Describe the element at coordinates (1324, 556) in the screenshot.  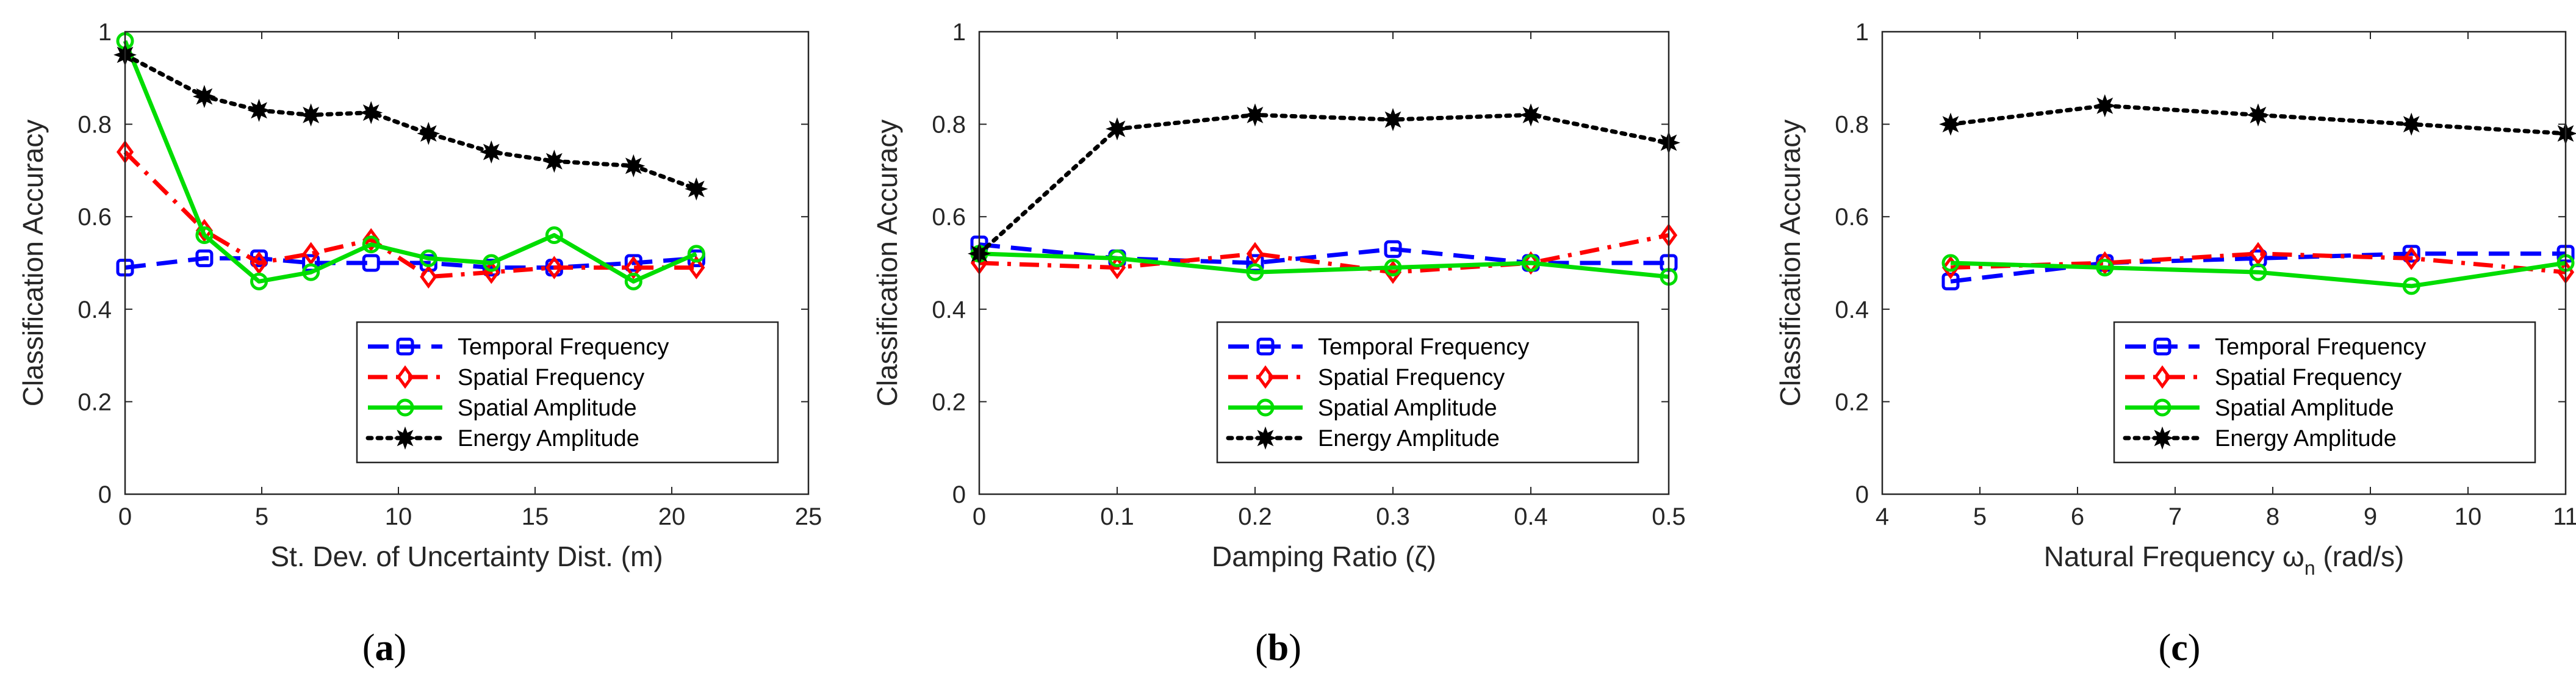
I see `x-axis-label: Damping Ratio (ζ)` at that location.